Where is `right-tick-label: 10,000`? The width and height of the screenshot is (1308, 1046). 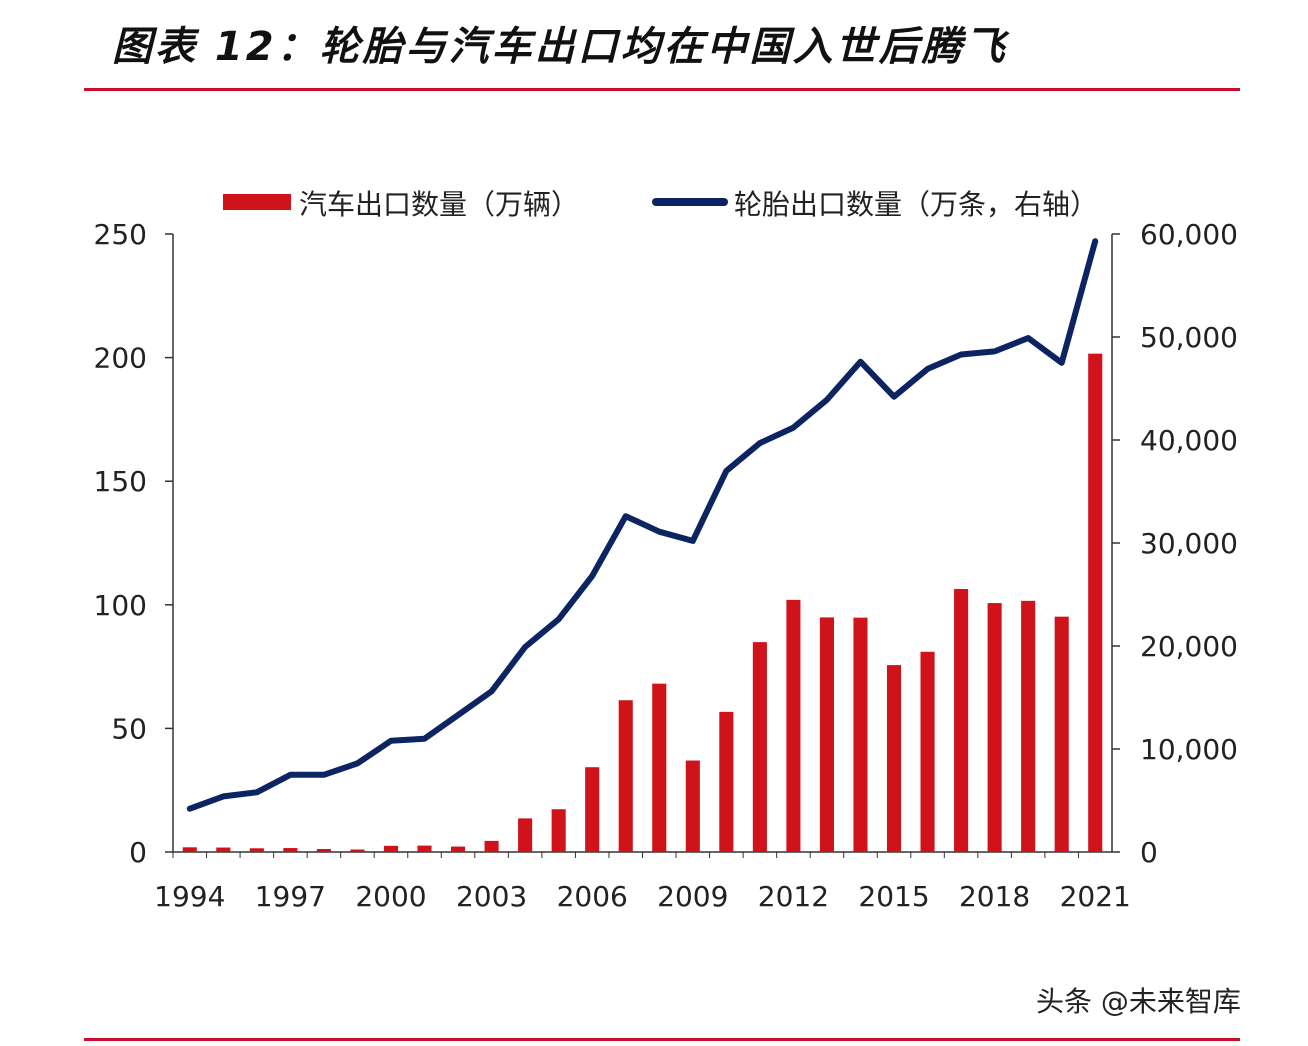
right-tick-label: 10,000 is located at coordinates (1189, 749).